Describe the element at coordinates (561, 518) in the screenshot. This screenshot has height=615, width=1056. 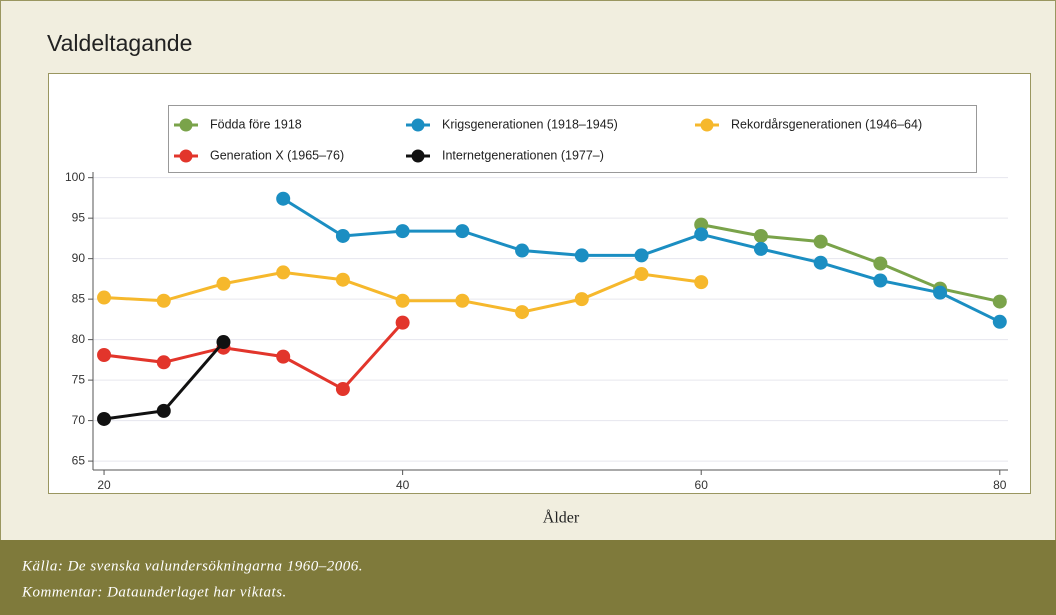
I see `x-axis-label: Ålder` at that location.